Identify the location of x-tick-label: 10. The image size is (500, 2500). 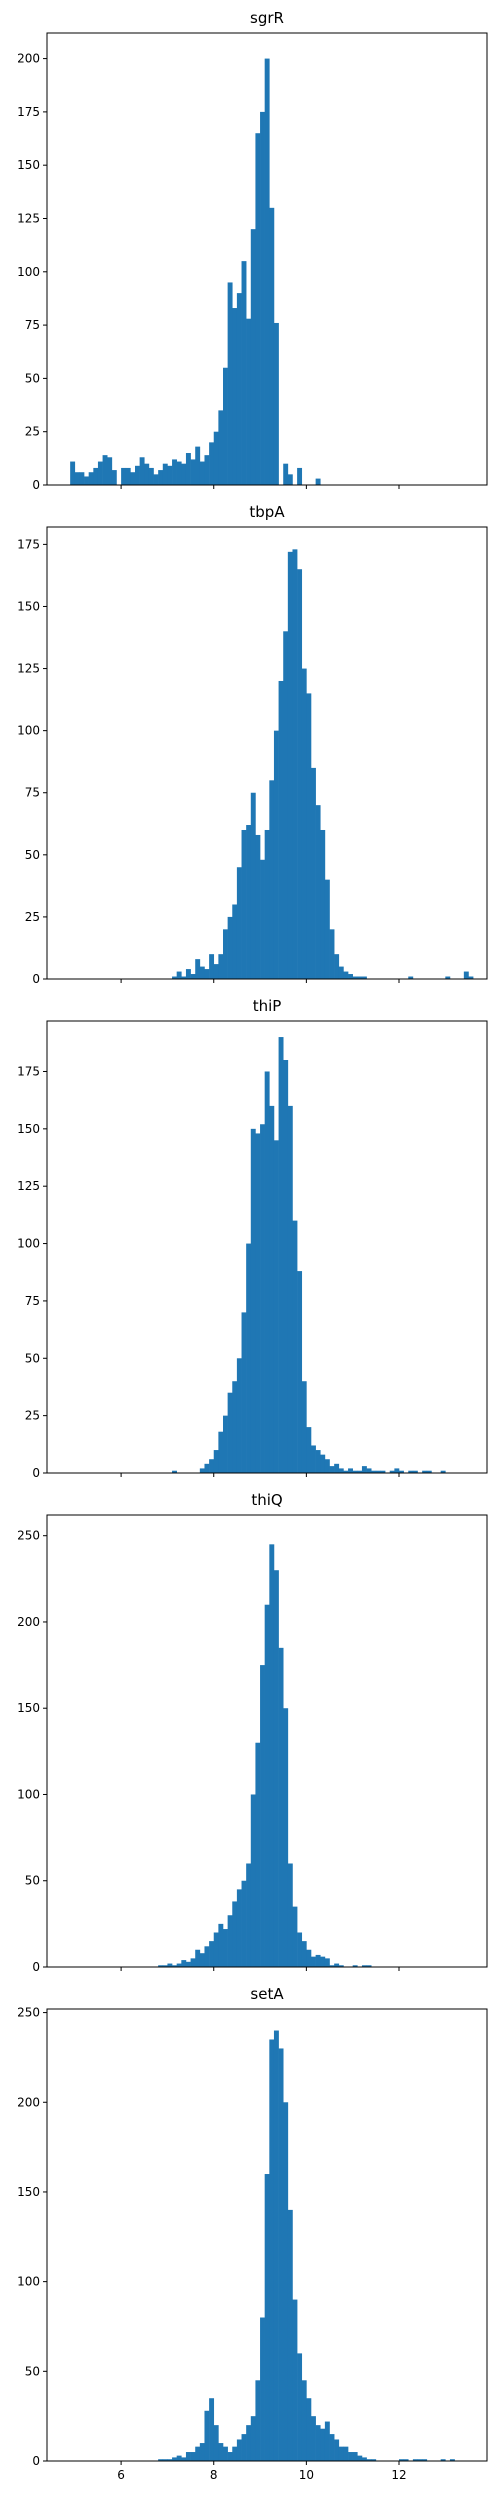
(306, 2475).